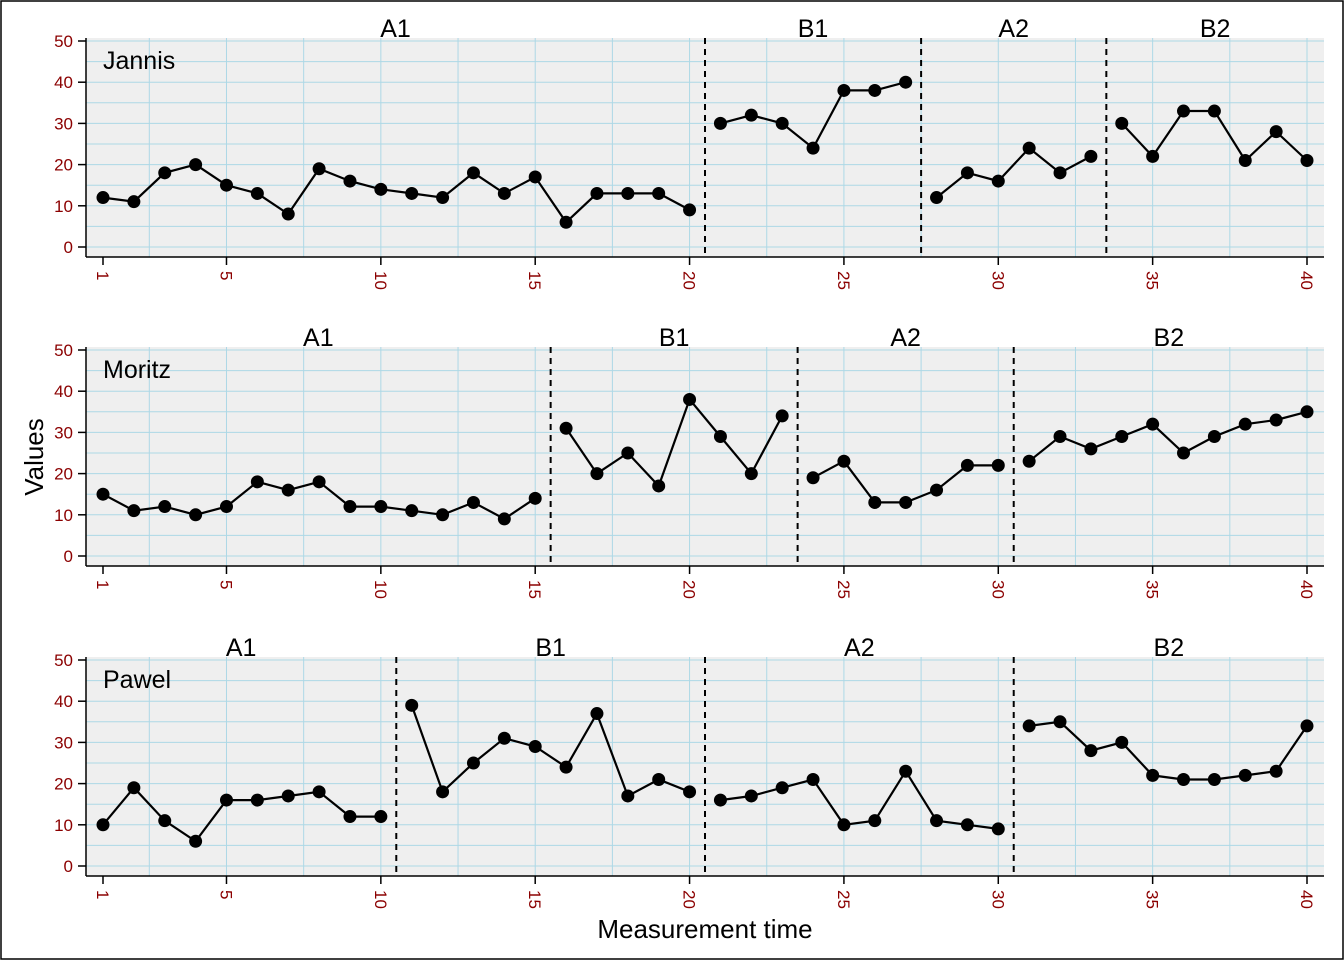 This screenshot has width=1344, height=965. What do you see at coordinates (137, 370) in the screenshot?
I see `case-name-label: Moritz` at bounding box center [137, 370].